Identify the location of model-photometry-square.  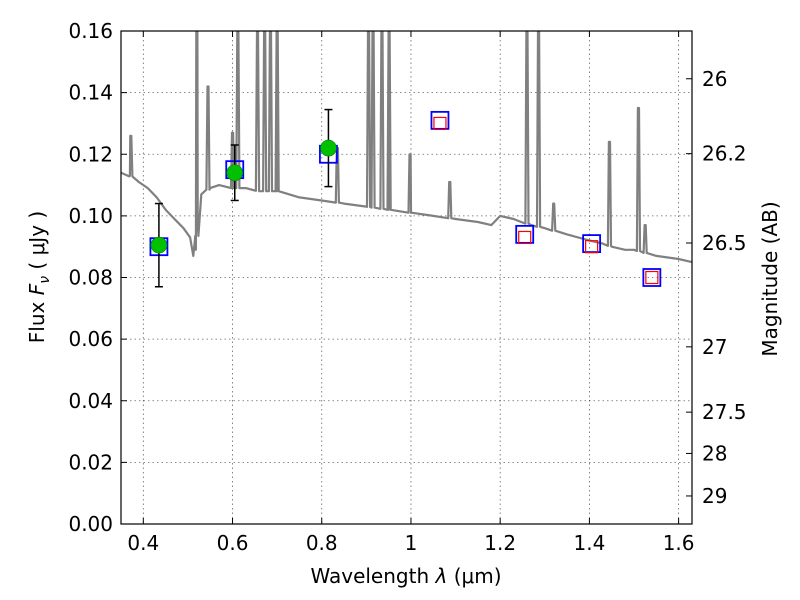
(652, 277).